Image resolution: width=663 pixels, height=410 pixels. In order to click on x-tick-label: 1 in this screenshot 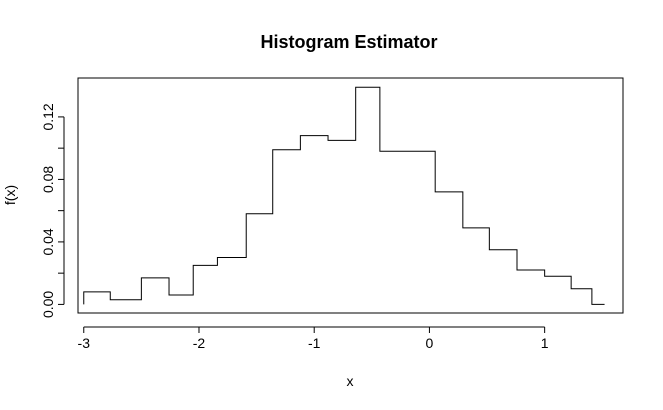, I will do `click(545, 343)`.